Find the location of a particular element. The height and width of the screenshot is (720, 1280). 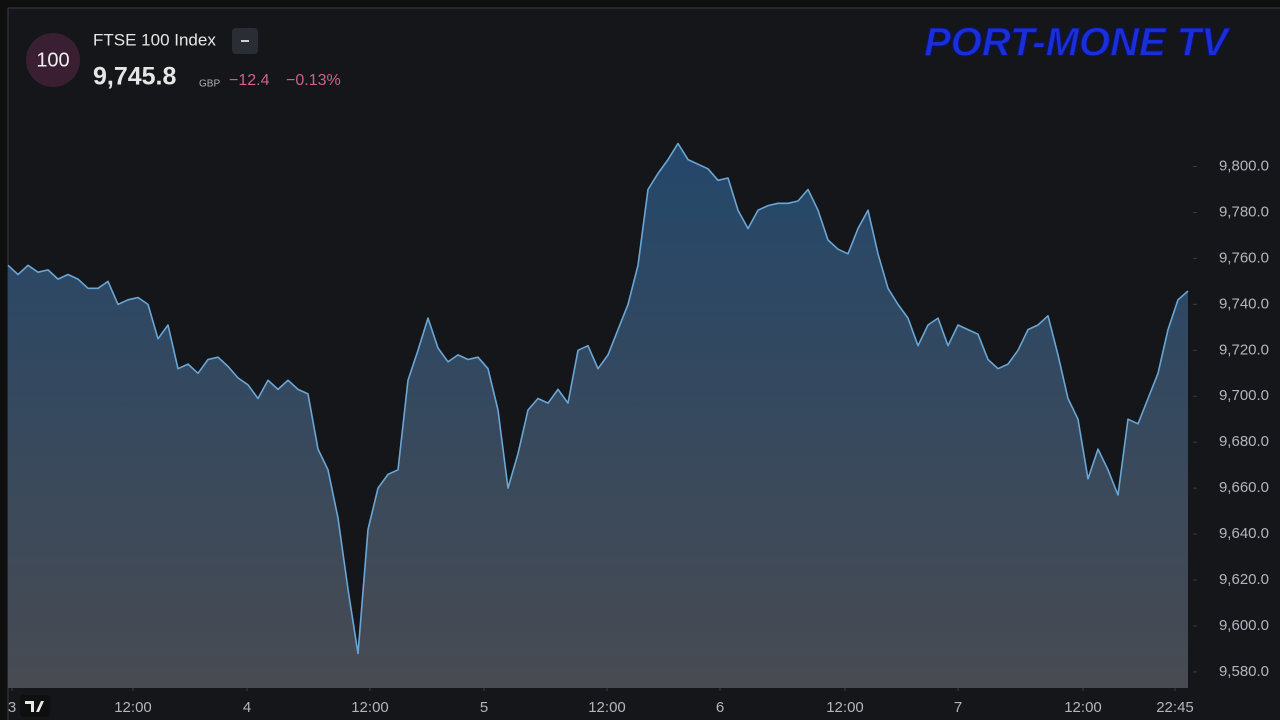

y-tick-label: 9,740.0 is located at coordinates (1244, 303).